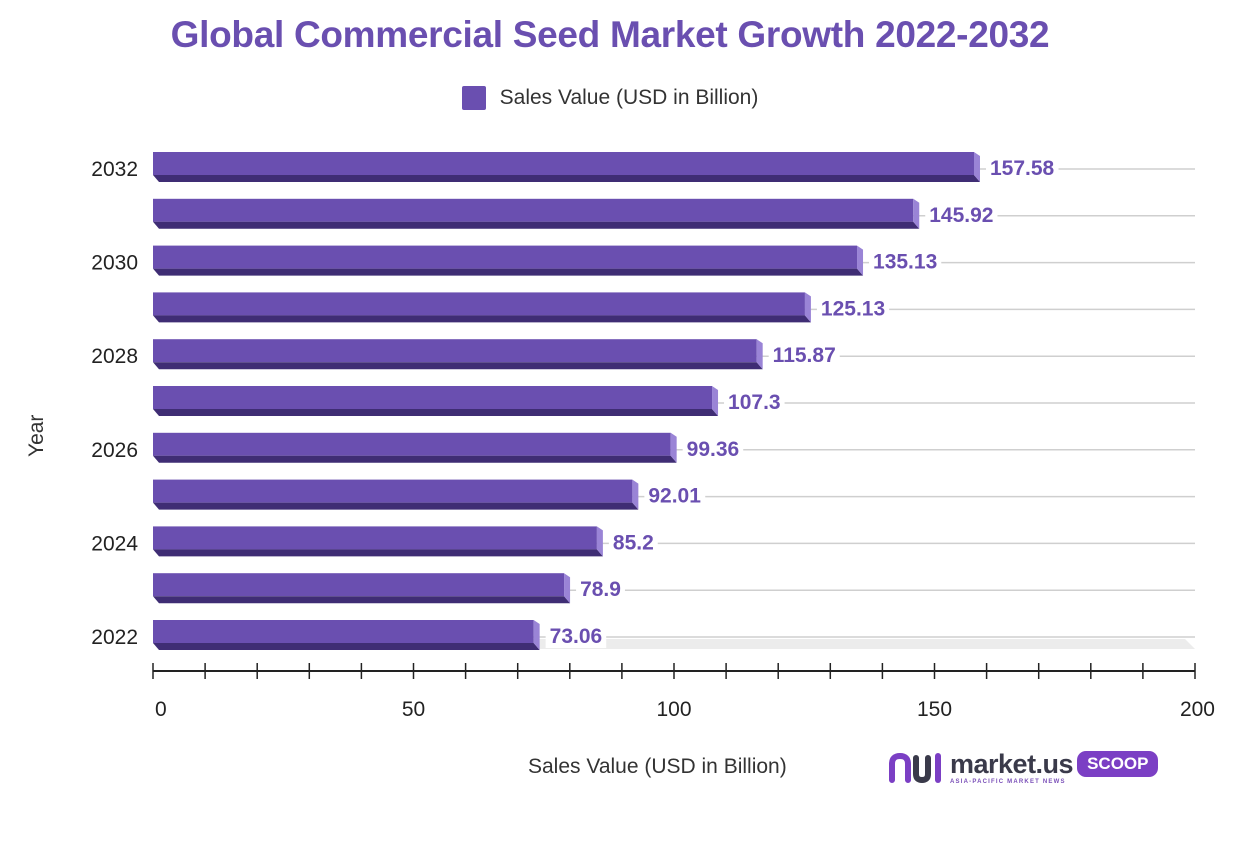 The width and height of the screenshot is (1255, 843). I want to click on market-us-logo: market.us ASIA-PACIFIC MARKET NEWS SCOOP, so click(1023, 767).